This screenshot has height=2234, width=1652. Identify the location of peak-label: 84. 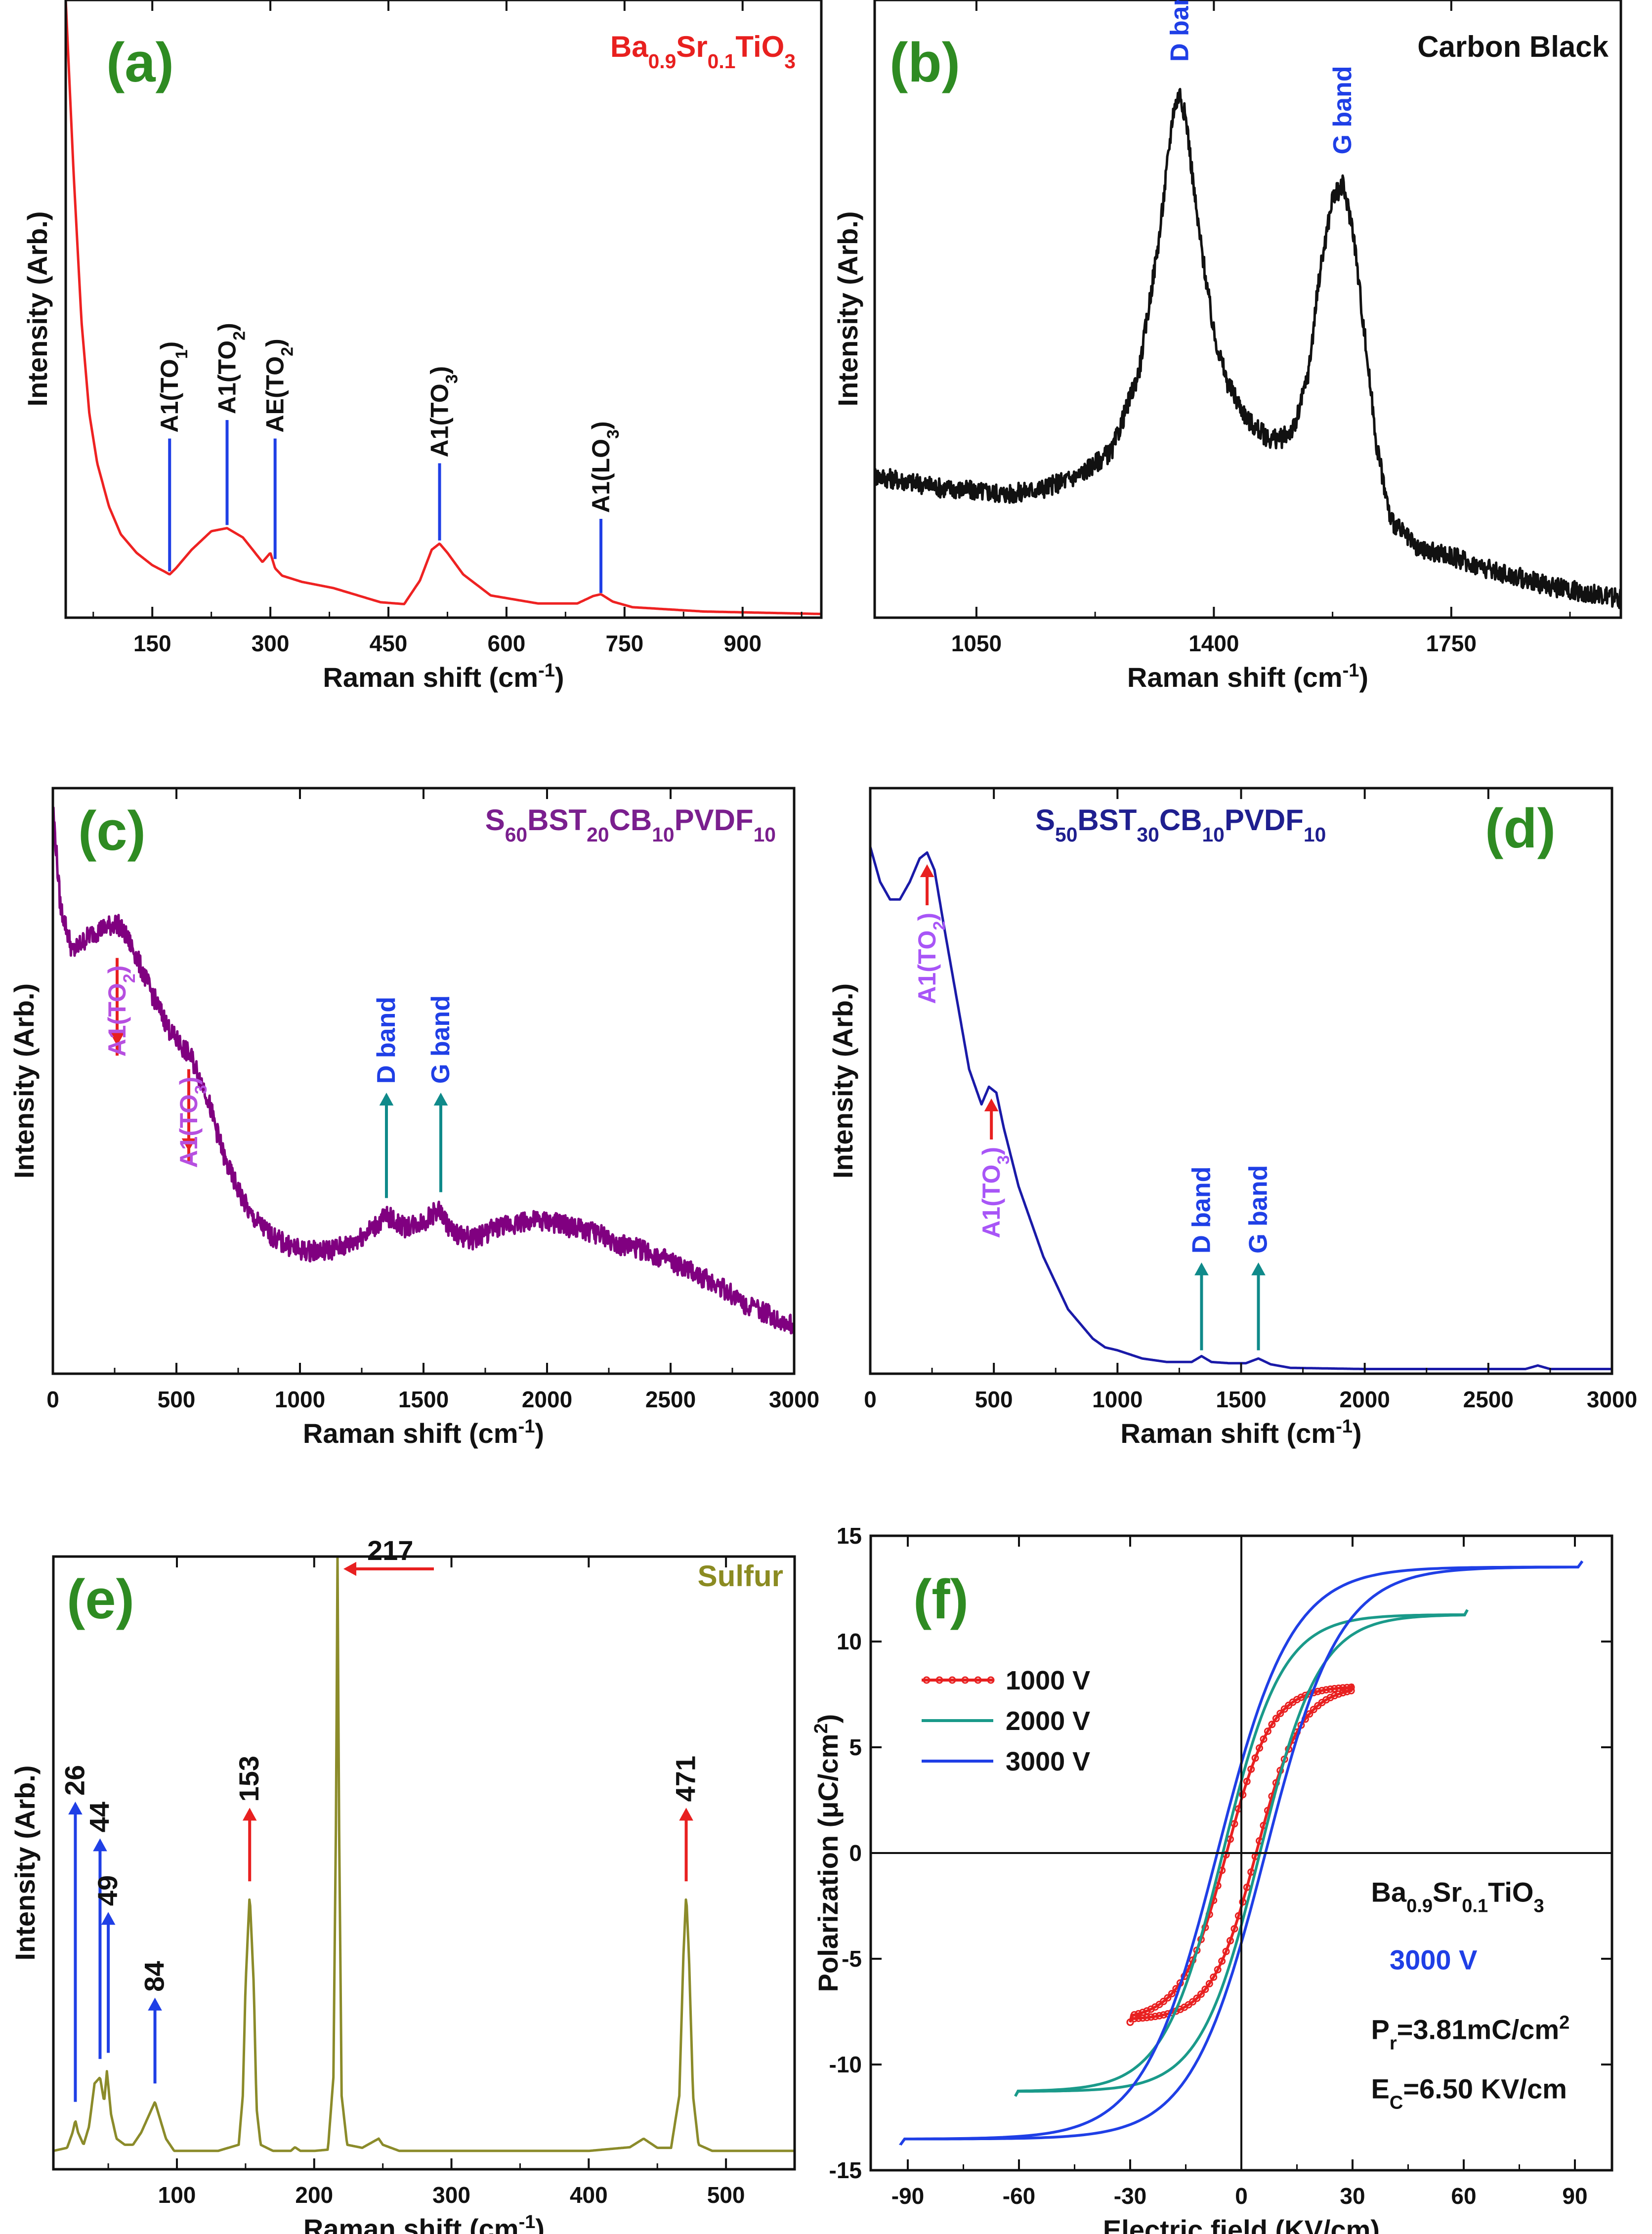
(154, 1976).